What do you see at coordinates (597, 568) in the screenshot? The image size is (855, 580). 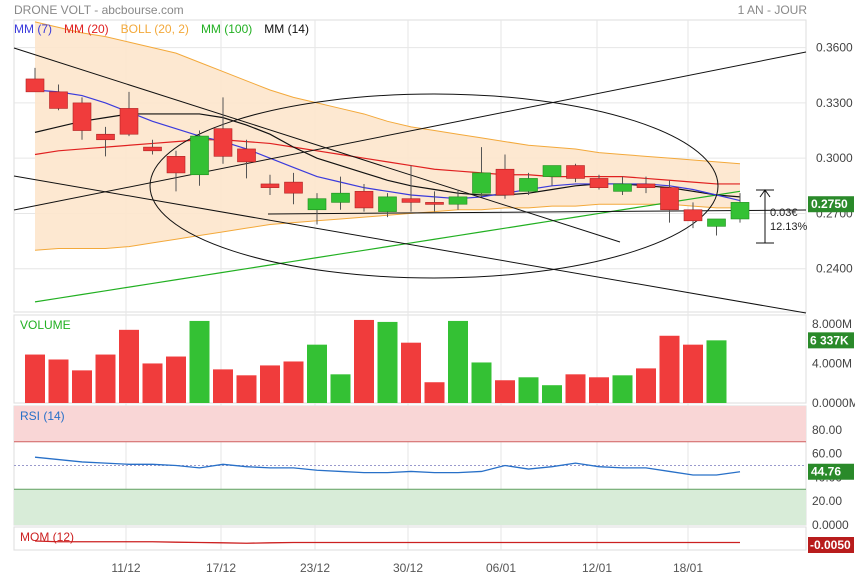 I see `x-tick-label: 12/01` at bounding box center [597, 568].